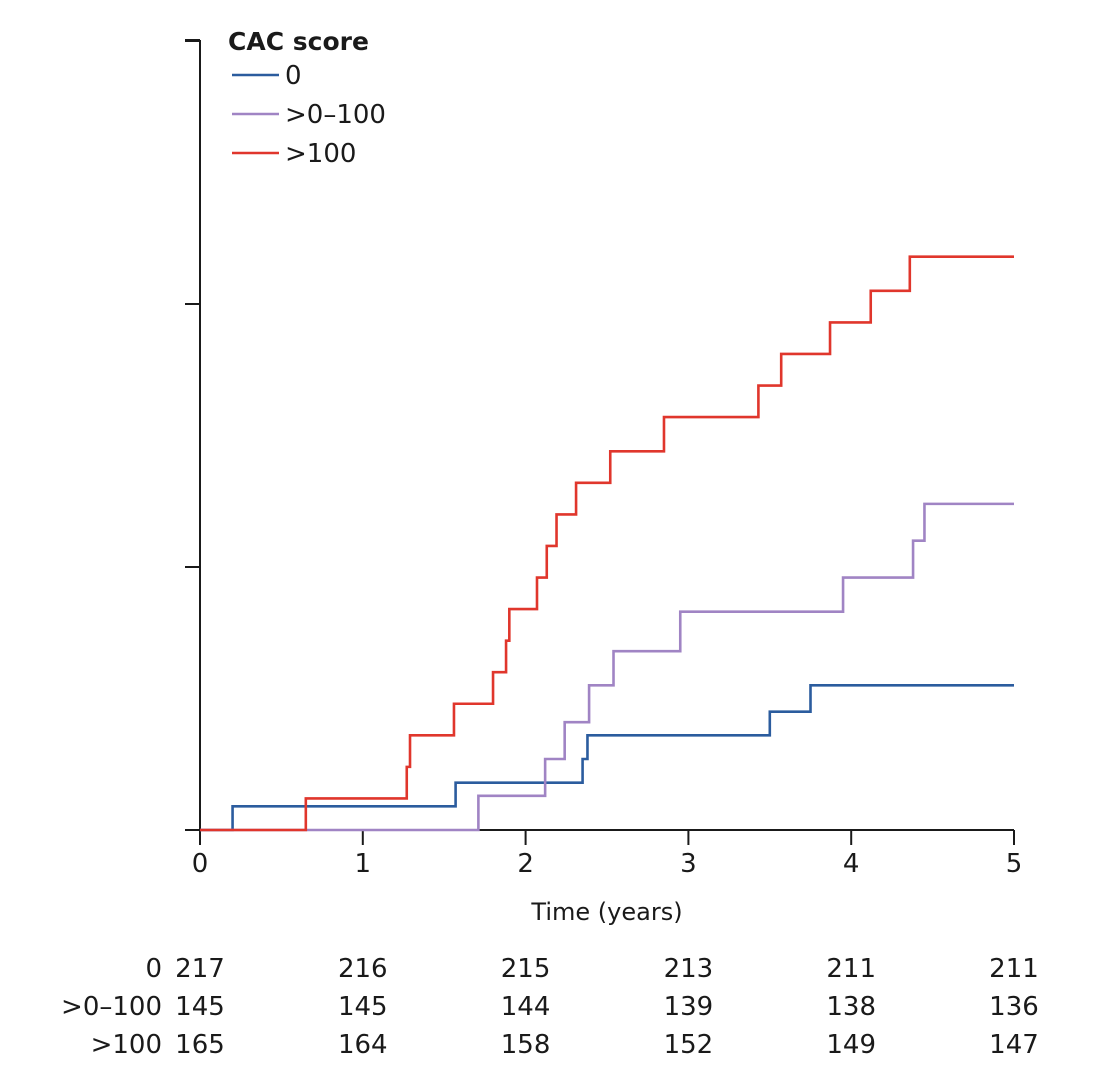 The height and width of the screenshot is (1078, 1104). What do you see at coordinates (335, 115) in the screenshot?
I see `legend-label-1: >0–100` at bounding box center [335, 115].